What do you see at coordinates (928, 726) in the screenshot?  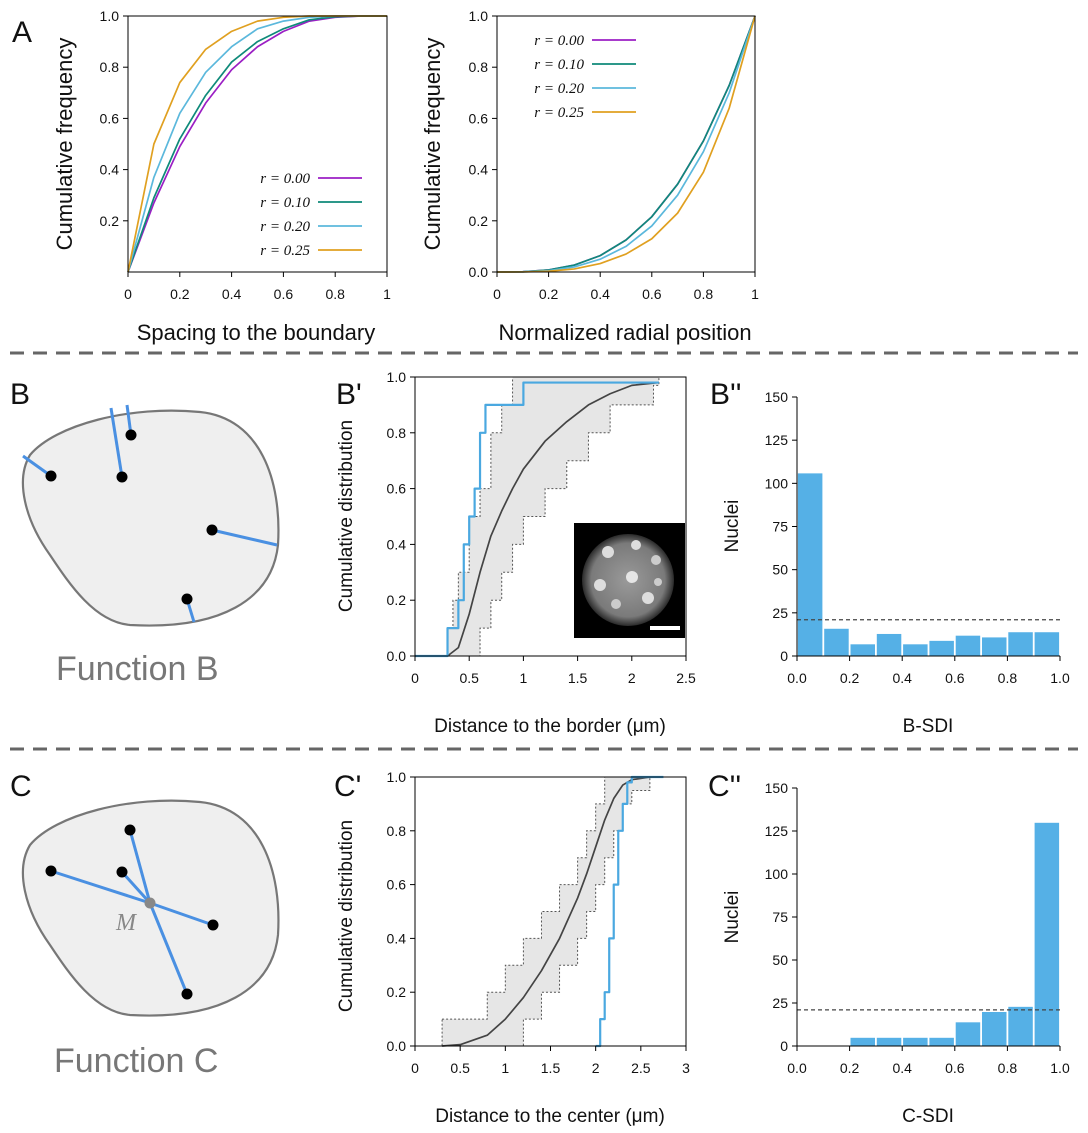 I see `x-axis-label: B-SDI` at bounding box center [928, 726].